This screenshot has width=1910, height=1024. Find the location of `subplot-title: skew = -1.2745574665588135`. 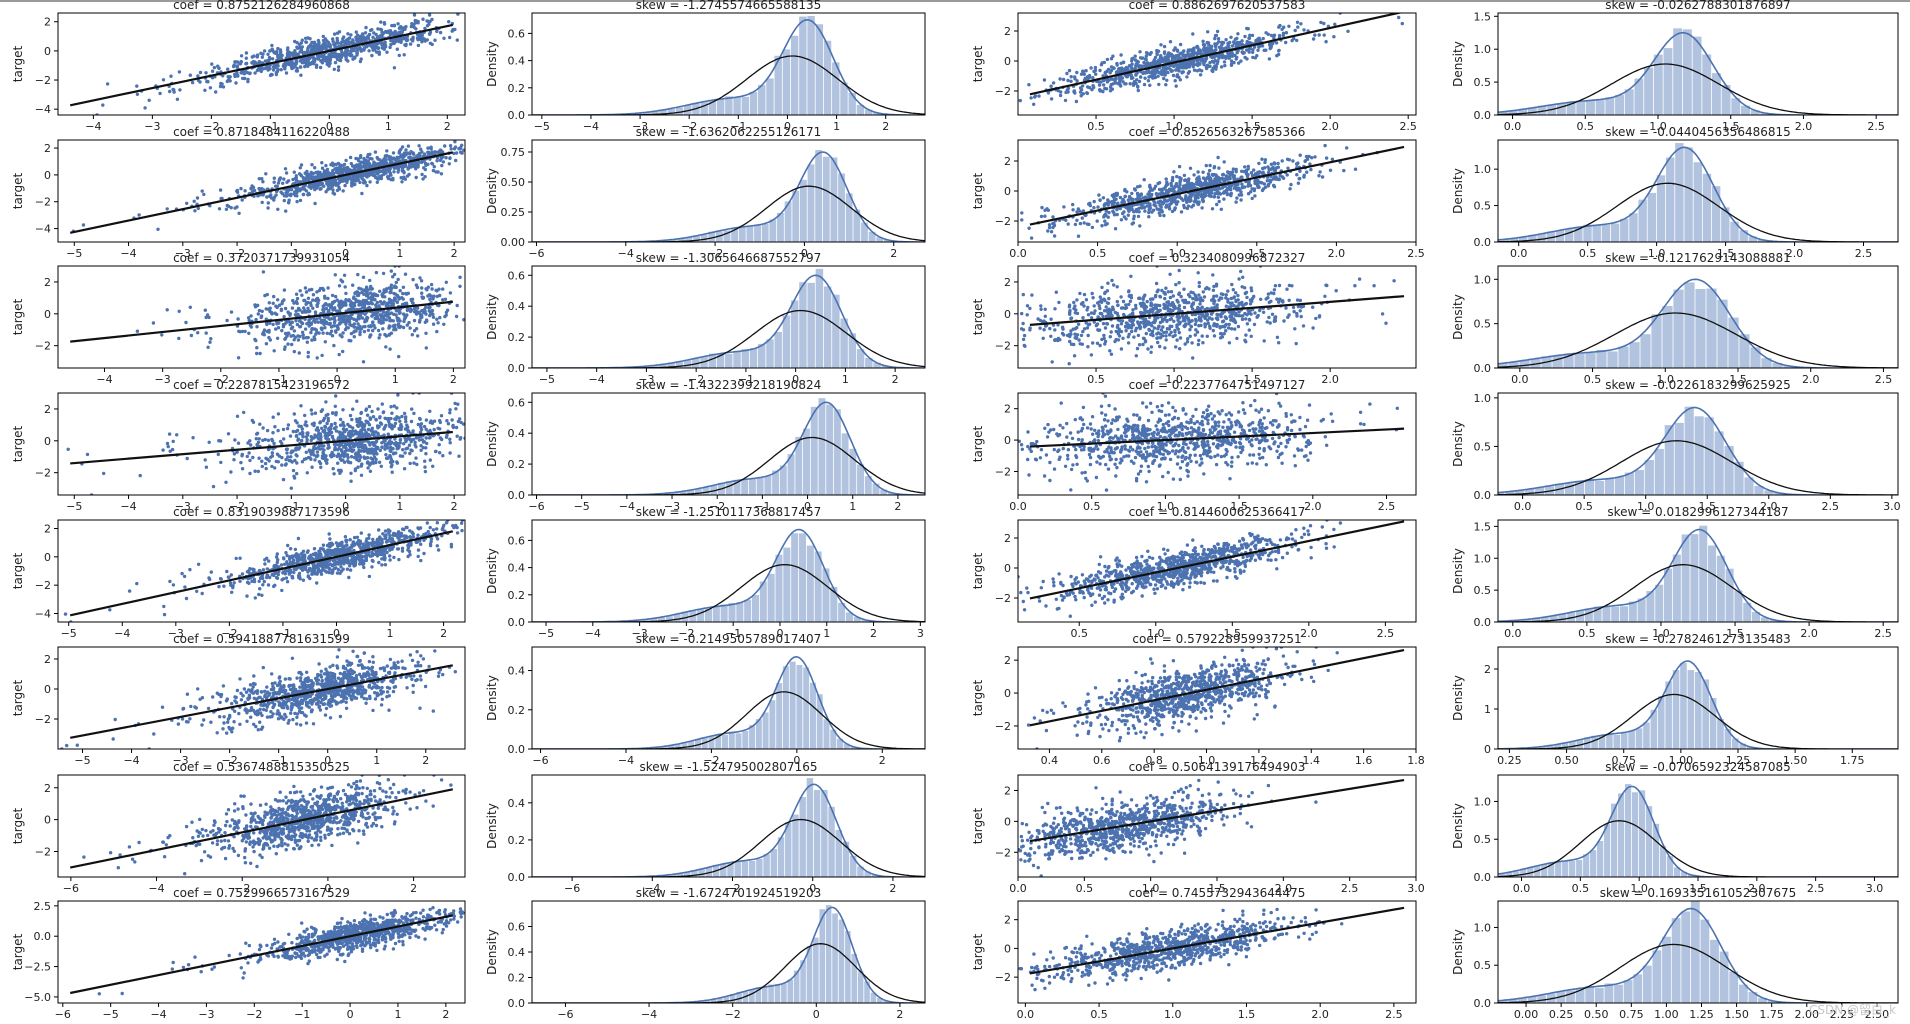

subplot-title: skew = -1.2745574665588135 is located at coordinates (729, 6).